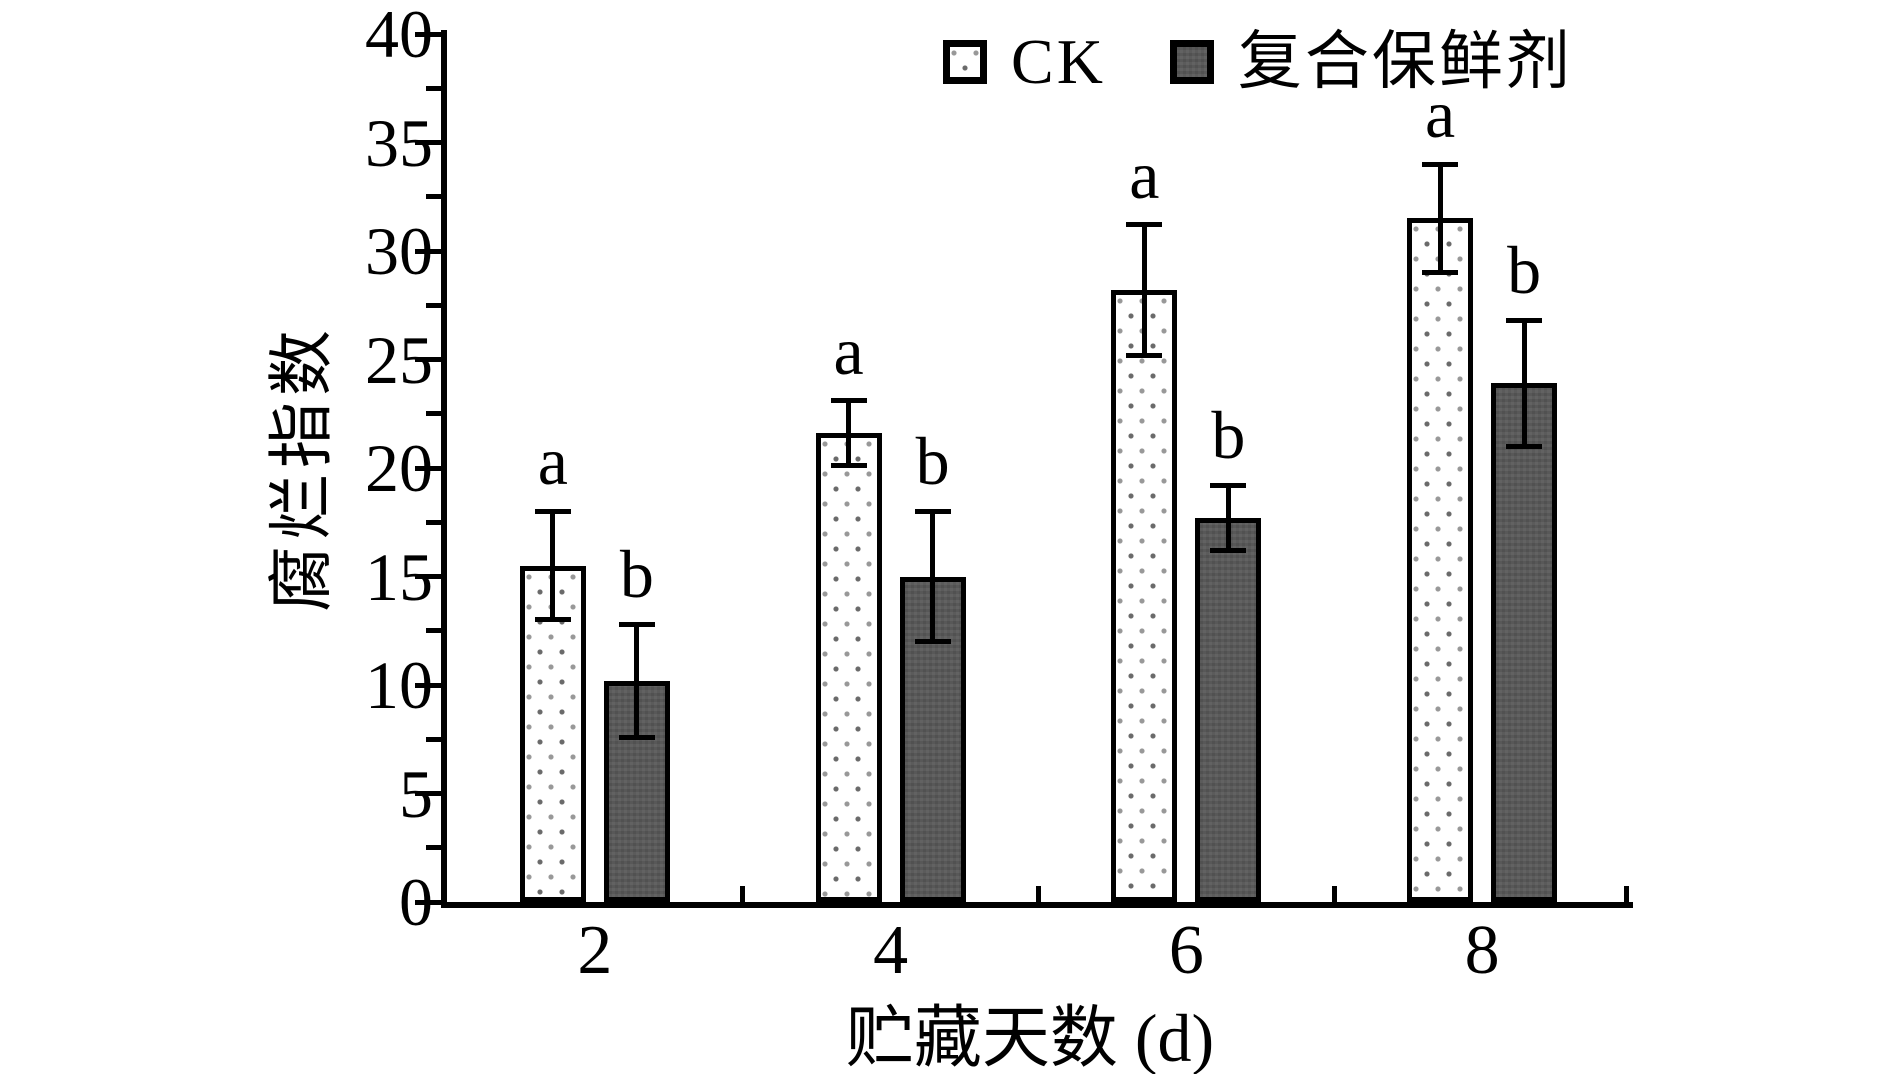  I want to click on x-axis-title: 贮藏天数 (d), so click(1030, 1037).